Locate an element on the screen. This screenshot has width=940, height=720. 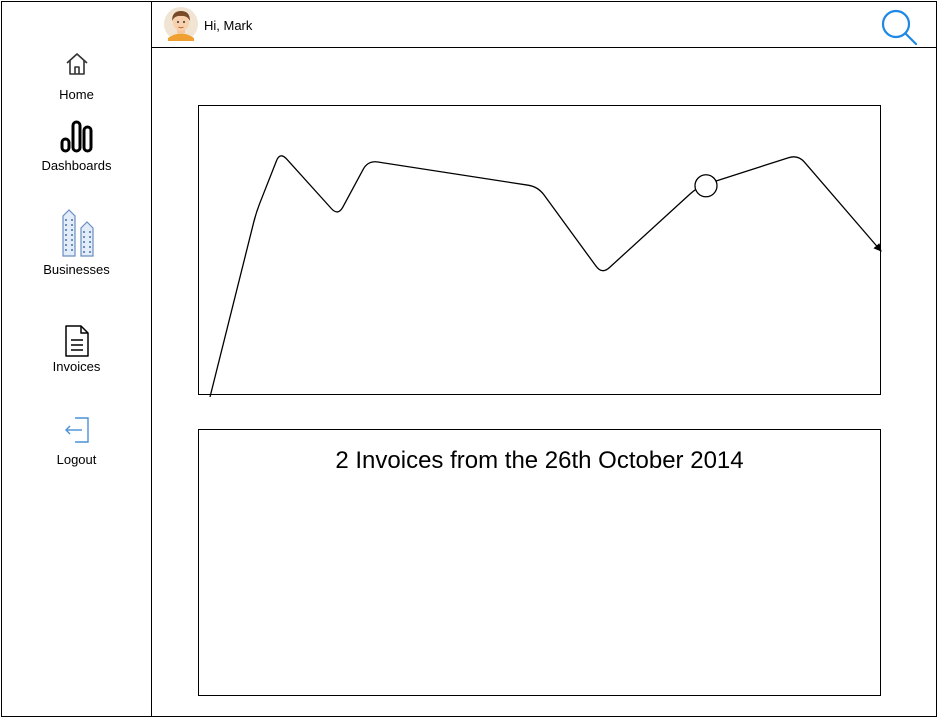
bar-chart-icon is located at coordinates (76, 136).